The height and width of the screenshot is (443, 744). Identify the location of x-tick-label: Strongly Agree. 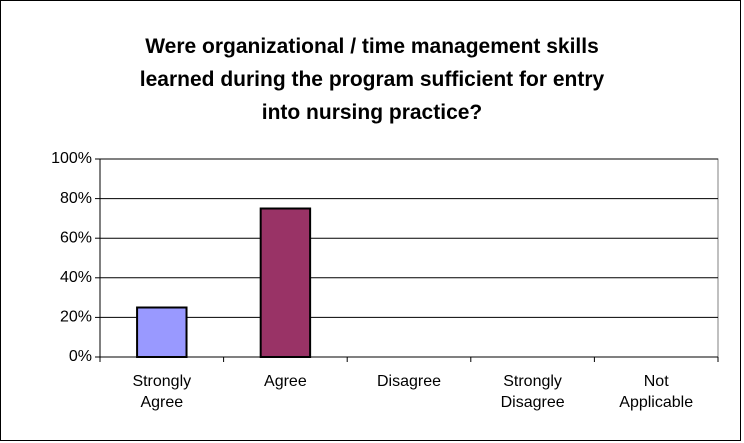
(162, 392).